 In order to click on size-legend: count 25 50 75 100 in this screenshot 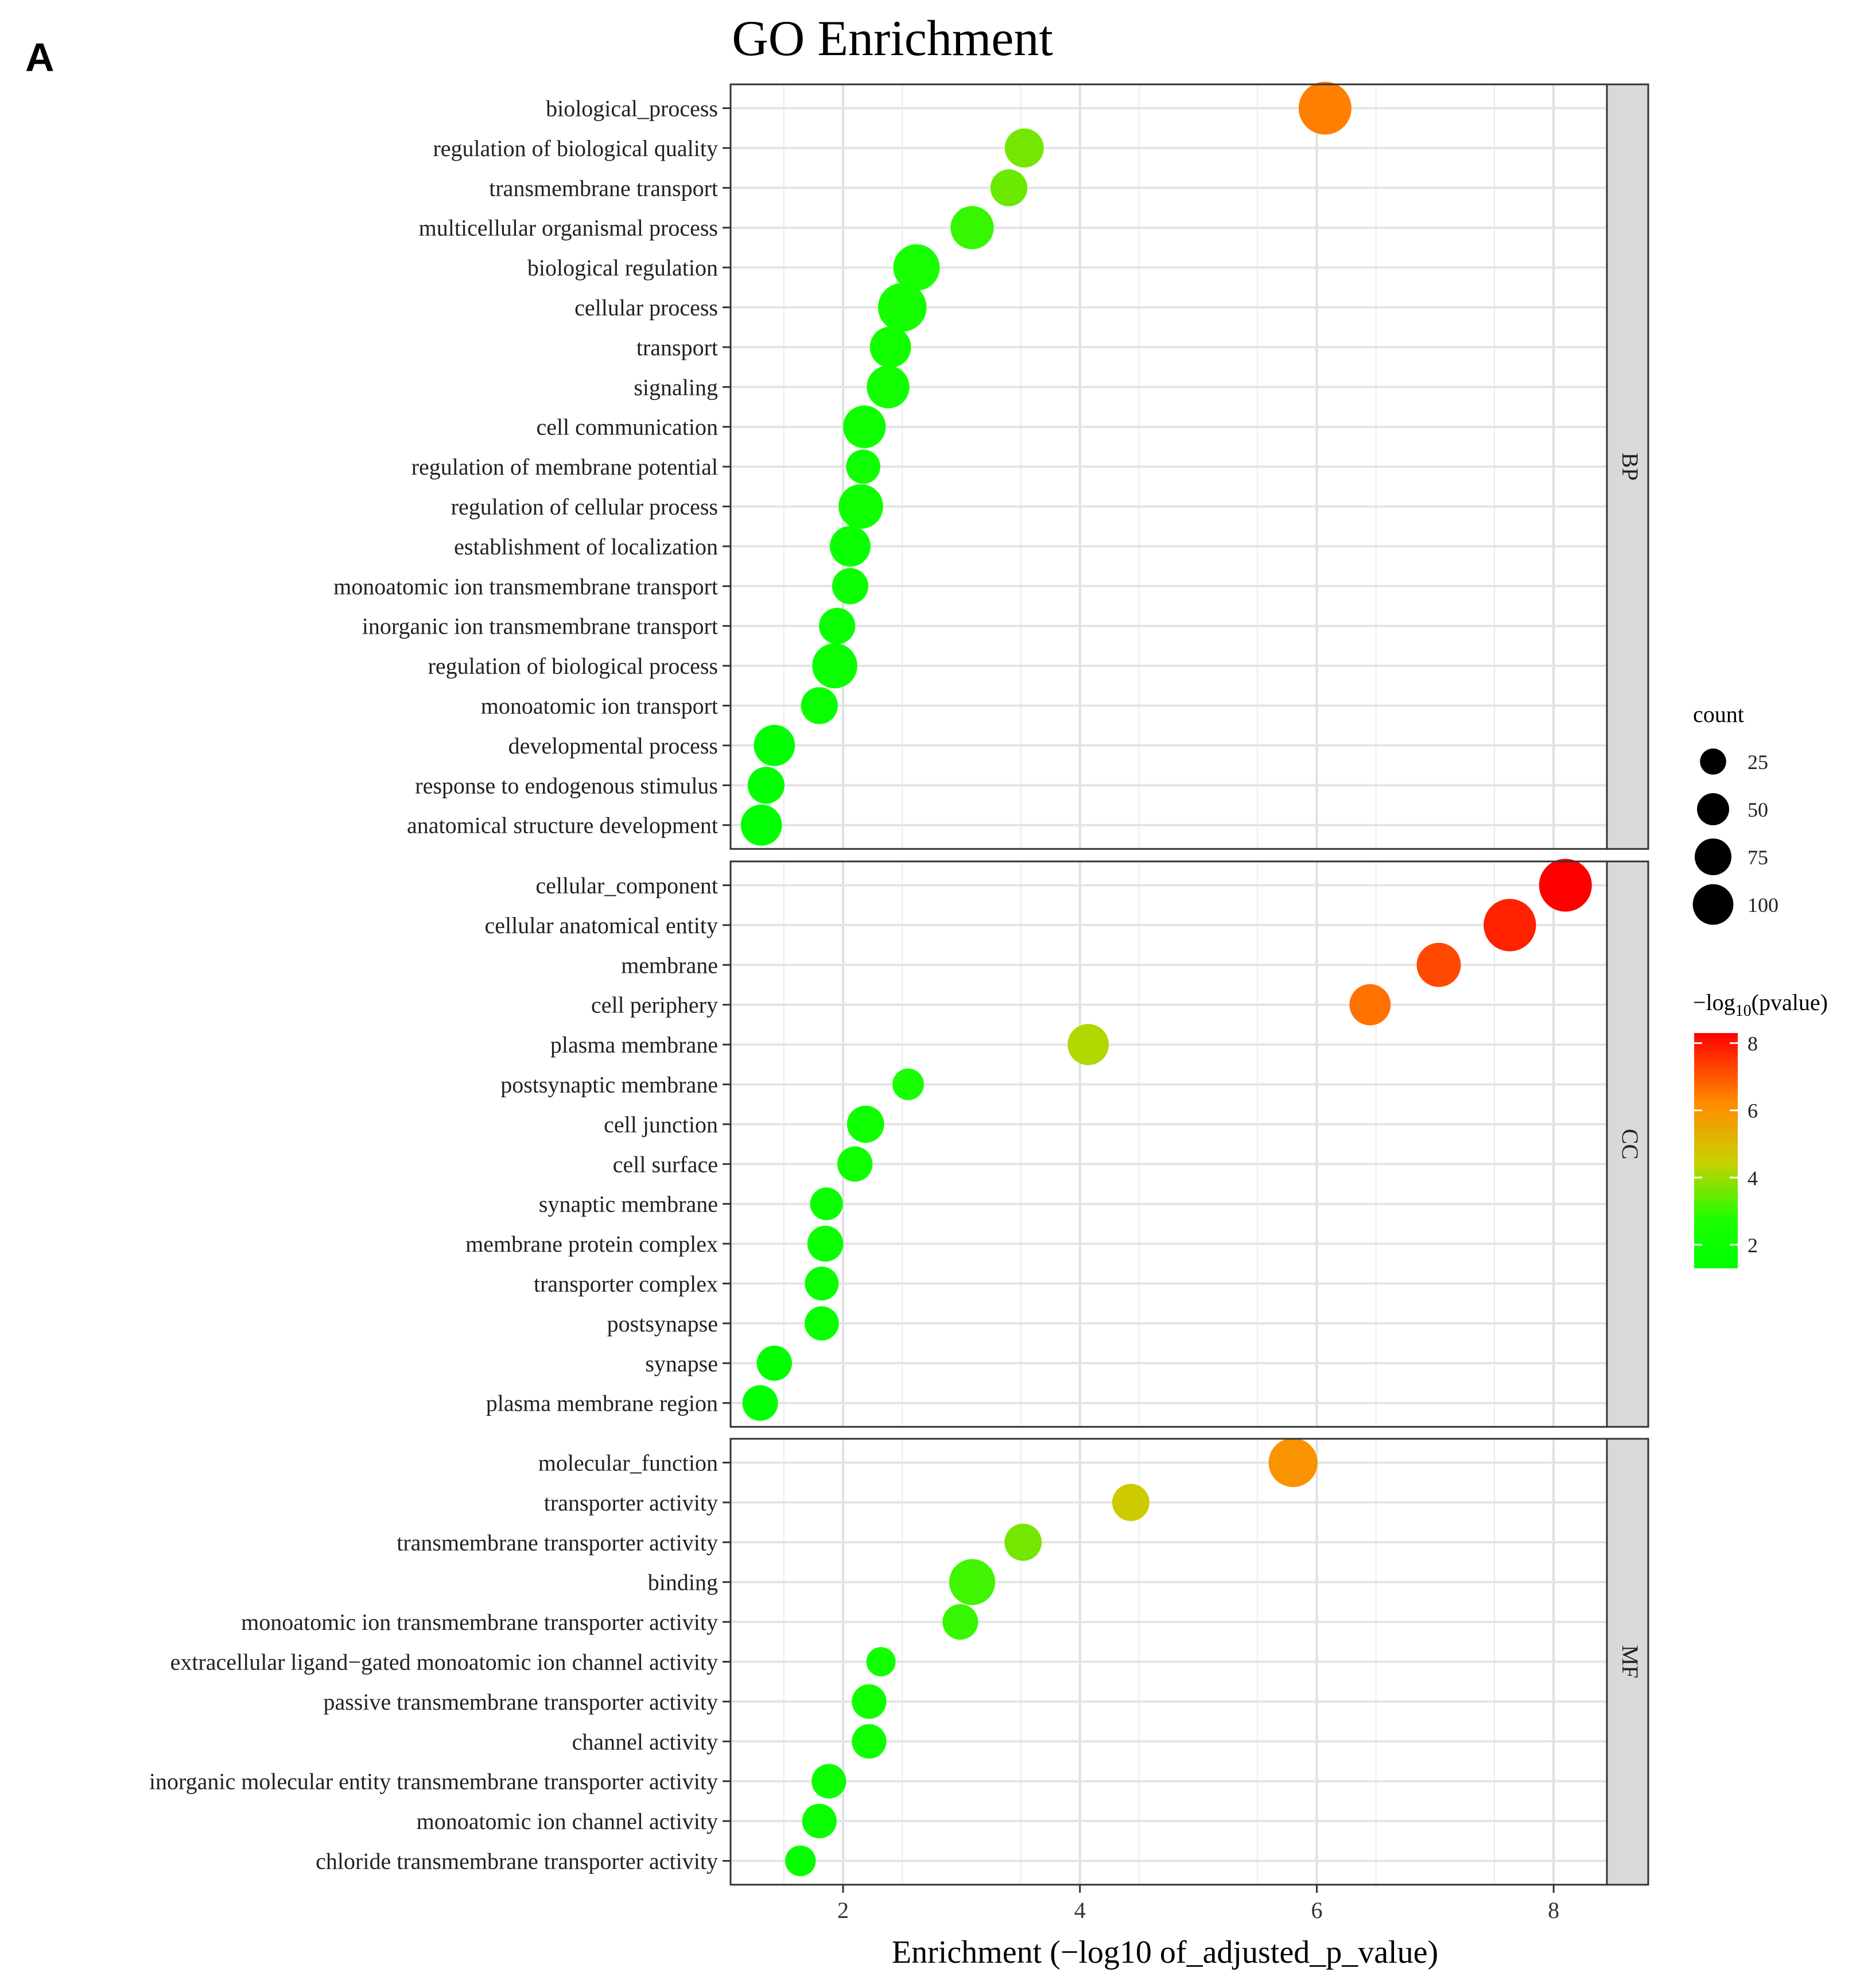, I will do `click(1735, 813)`.